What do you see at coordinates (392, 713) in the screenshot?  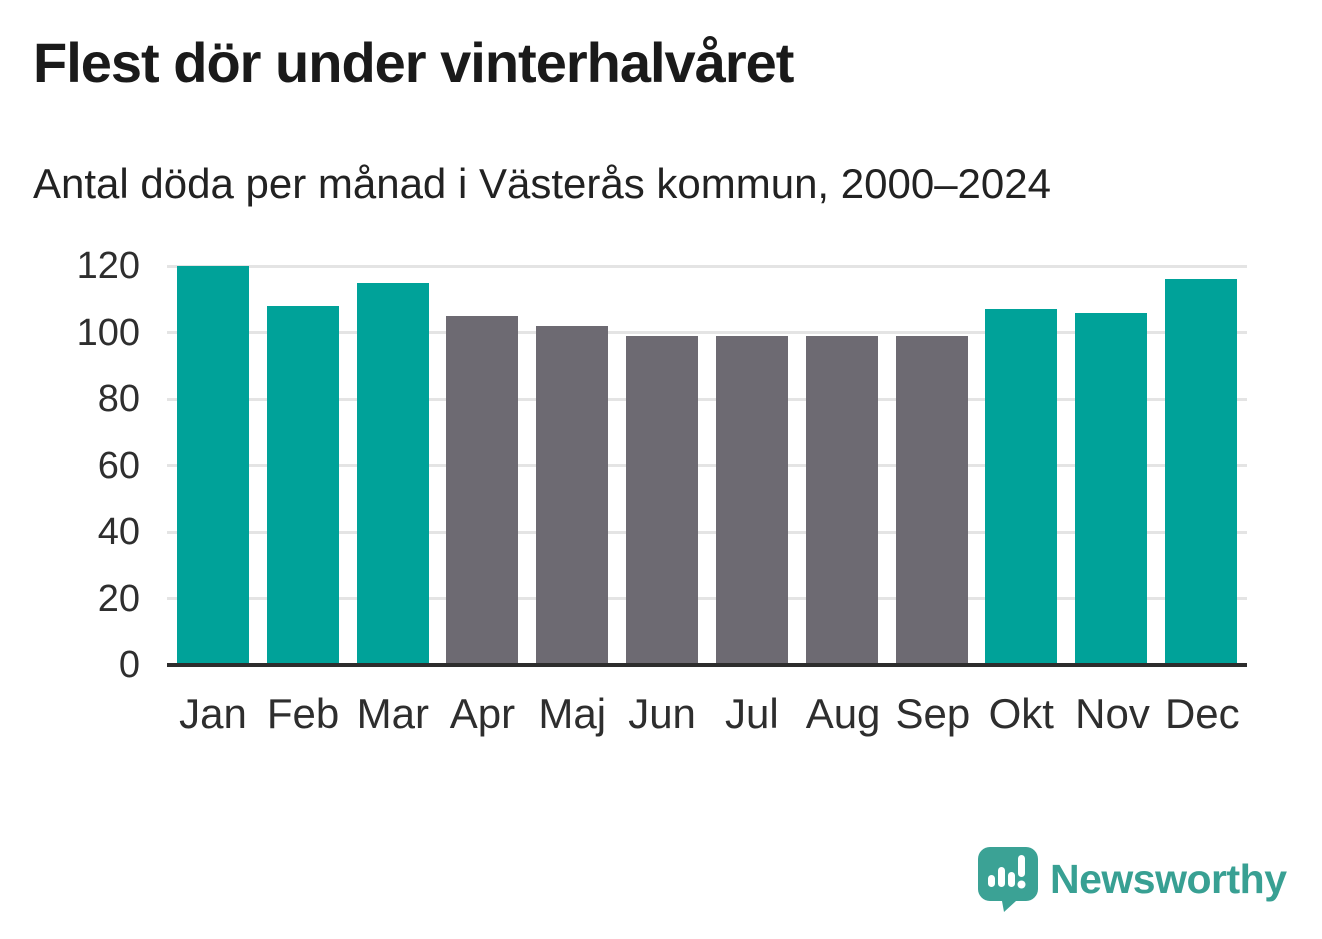 I see `x-tick-label-mar: Mar` at bounding box center [392, 713].